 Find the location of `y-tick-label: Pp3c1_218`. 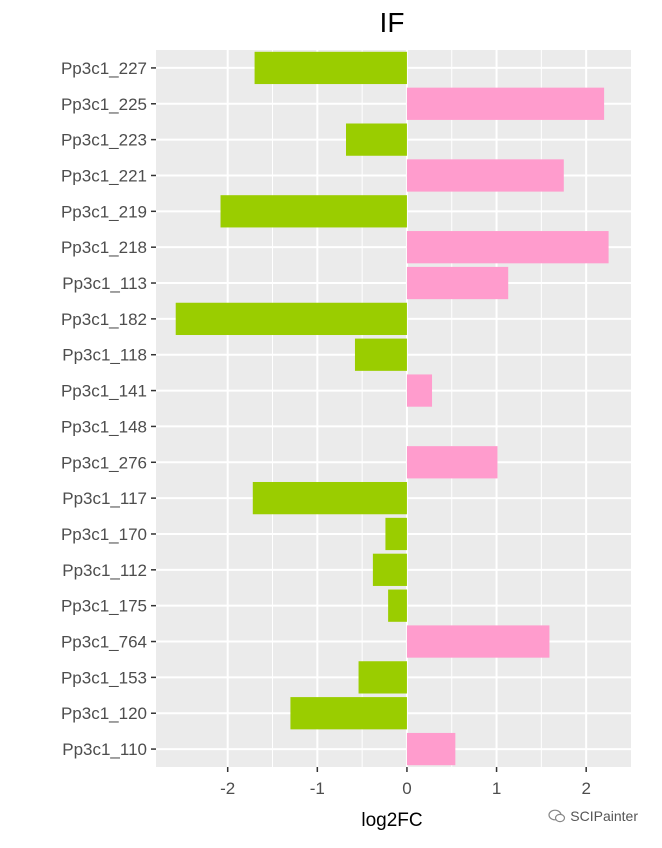

y-tick-label: Pp3c1_218 is located at coordinates (104, 247).